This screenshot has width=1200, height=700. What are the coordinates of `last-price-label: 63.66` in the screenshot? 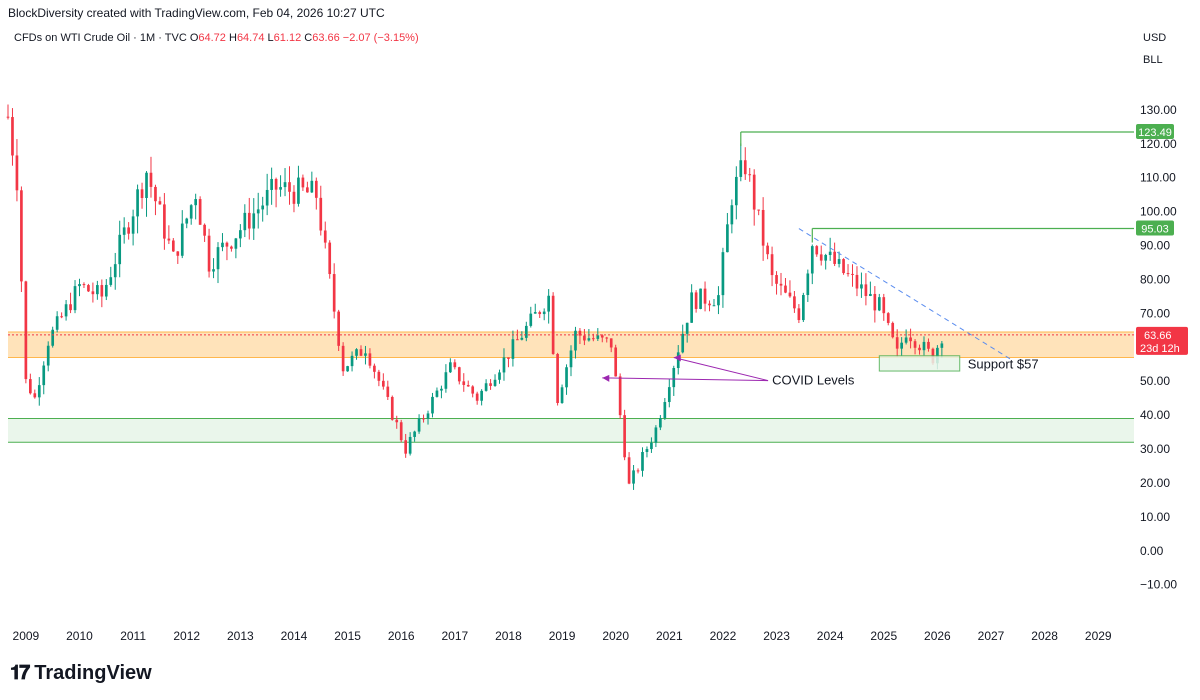 It's located at (1158, 336).